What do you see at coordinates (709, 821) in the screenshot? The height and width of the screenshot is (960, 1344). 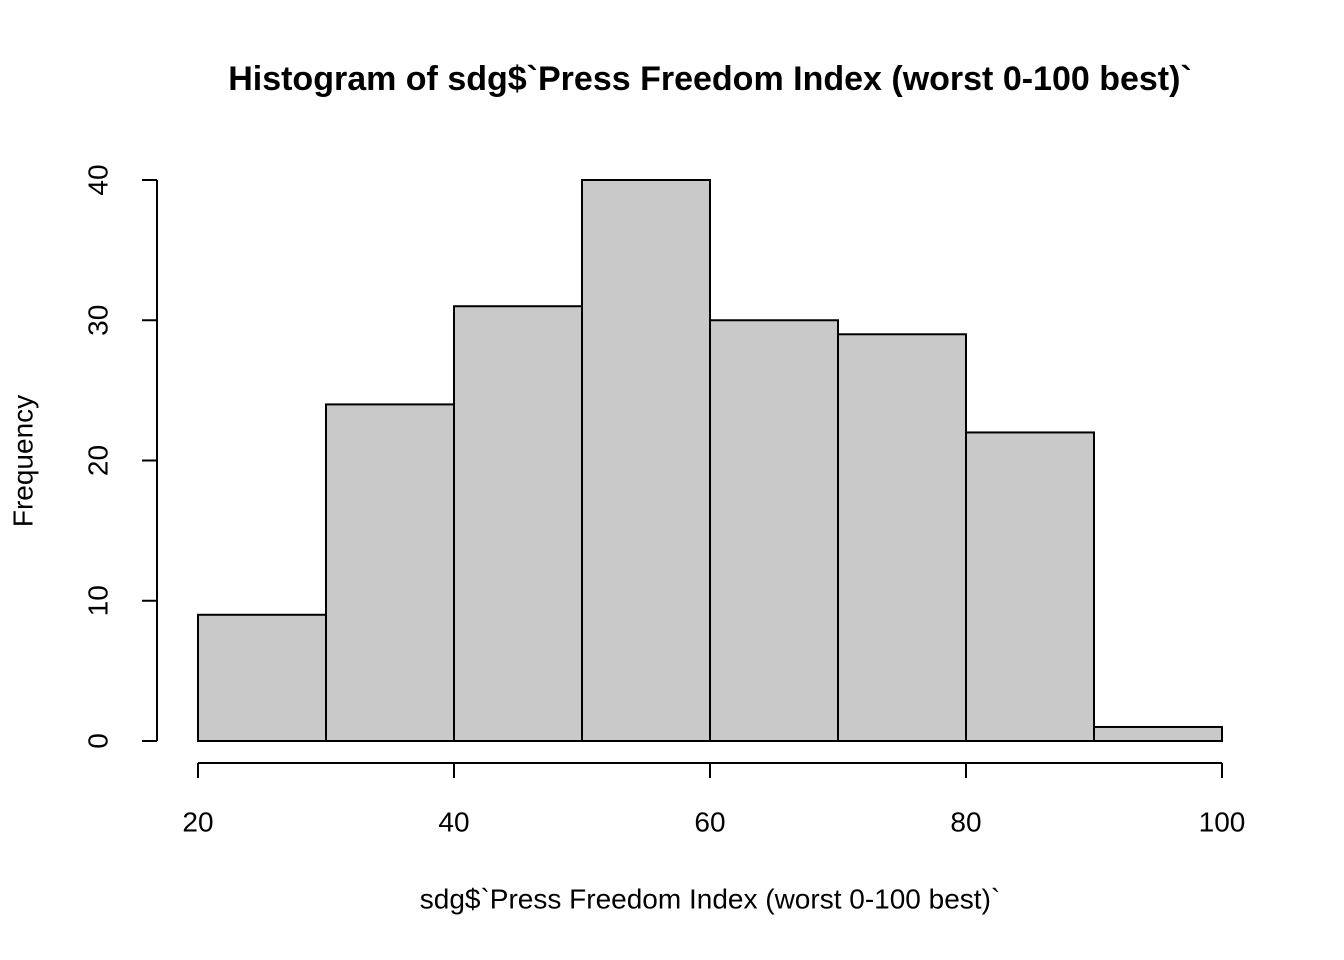 I see `x-tick-label: 60` at bounding box center [709, 821].